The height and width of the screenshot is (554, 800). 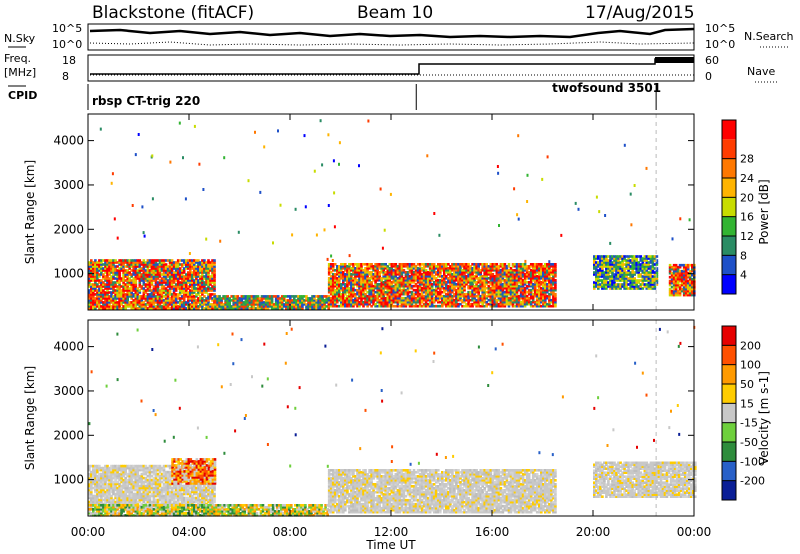 I want to click on power-ylabel: Slant Range [km], so click(x=30, y=212).